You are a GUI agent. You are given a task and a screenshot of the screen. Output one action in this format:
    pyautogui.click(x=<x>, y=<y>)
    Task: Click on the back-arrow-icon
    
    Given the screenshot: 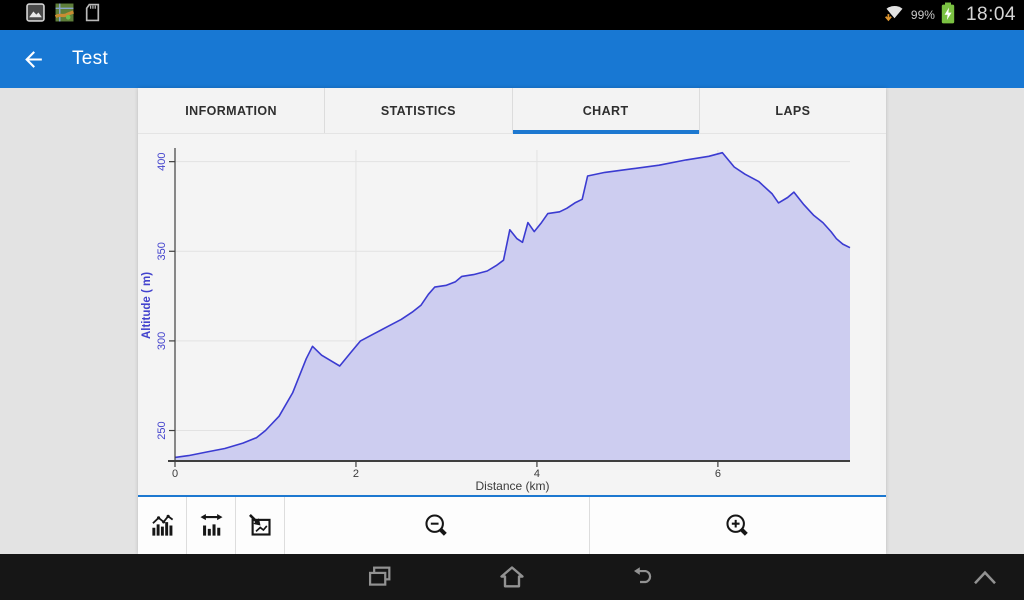 What is the action you would take?
    pyautogui.click(x=33, y=59)
    